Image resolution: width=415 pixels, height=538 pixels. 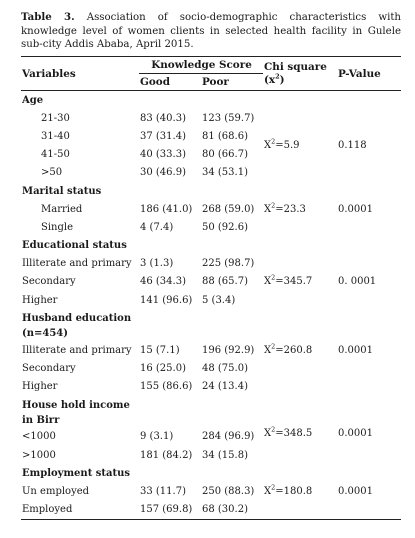 What do you see at coordinates (211, 191) in the screenshot?
I see `section-marital-status: Marital status` at bounding box center [211, 191].